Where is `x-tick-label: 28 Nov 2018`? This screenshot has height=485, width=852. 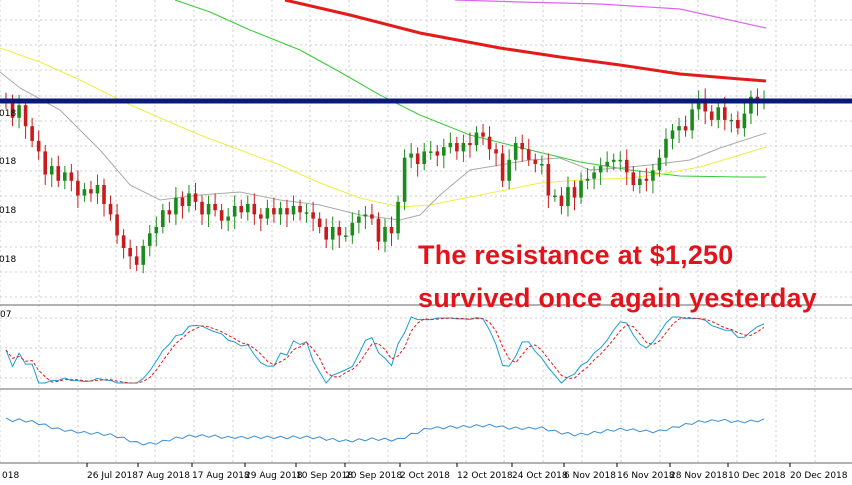
x-tick-label: 28 Nov 2018 is located at coordinates (699, 476).